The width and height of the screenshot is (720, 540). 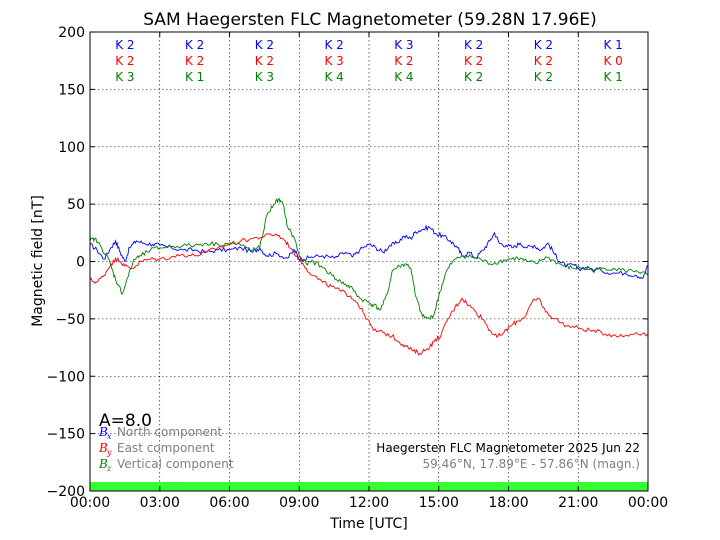 What do you see at coordinates (80, 263) in the screenshot?
I see `y-tick-label: 0` at bounding box center [80, 263].